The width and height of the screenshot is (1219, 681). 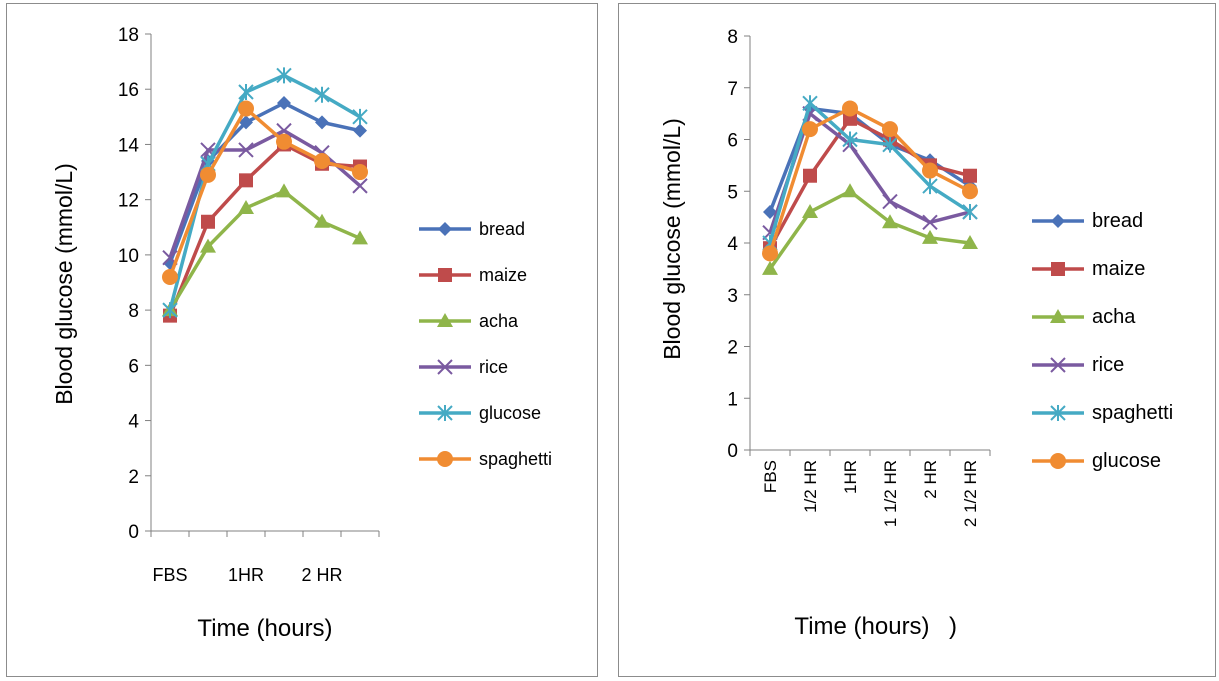 What do you see at coordinates (732, 399) in the screenshot?
I see `y-tick-label: 1` at bounding box center [732, 399].